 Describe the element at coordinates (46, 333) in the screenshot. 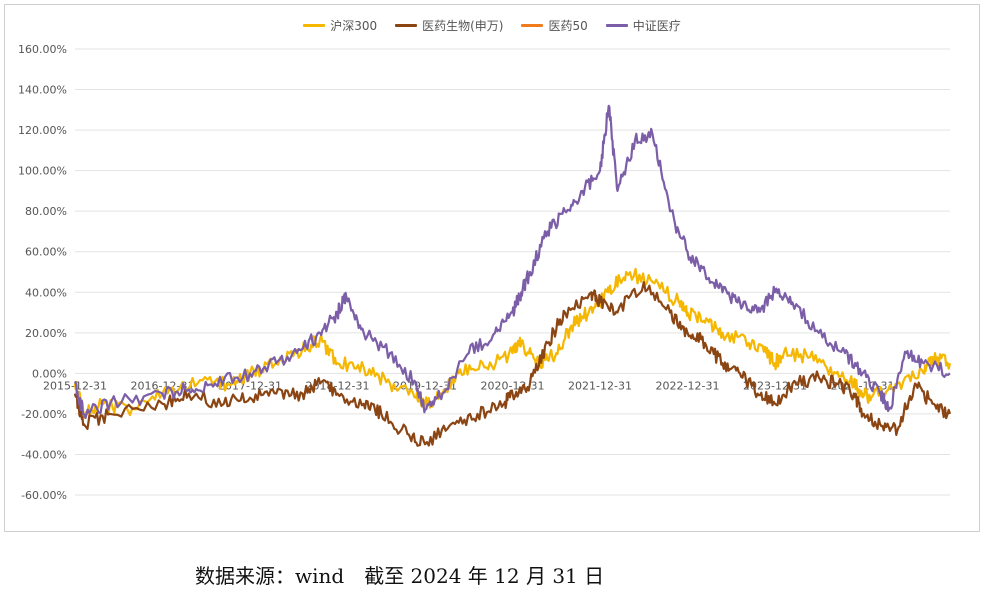

I see `y-tick-label: 20.00%` at that location.